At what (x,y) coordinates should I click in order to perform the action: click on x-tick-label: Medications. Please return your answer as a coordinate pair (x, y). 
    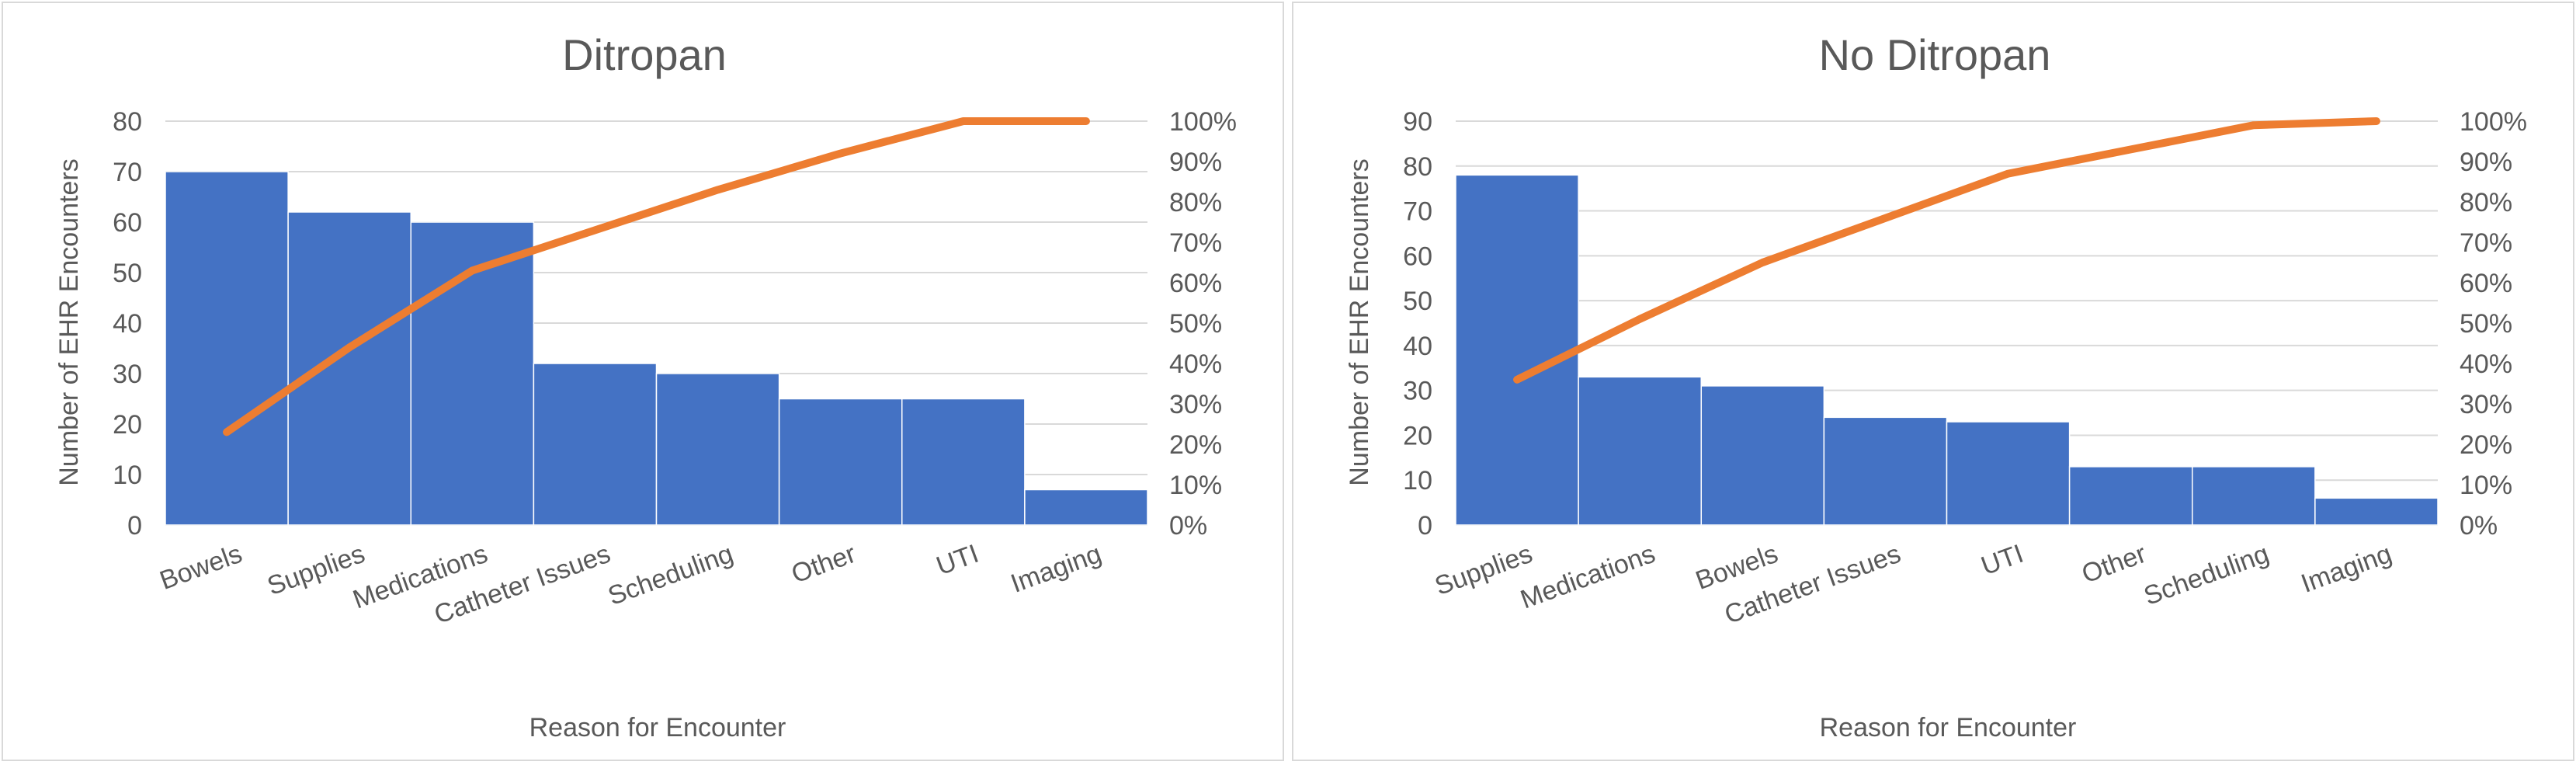
    Looking at the image, I should click on (1587, 577).